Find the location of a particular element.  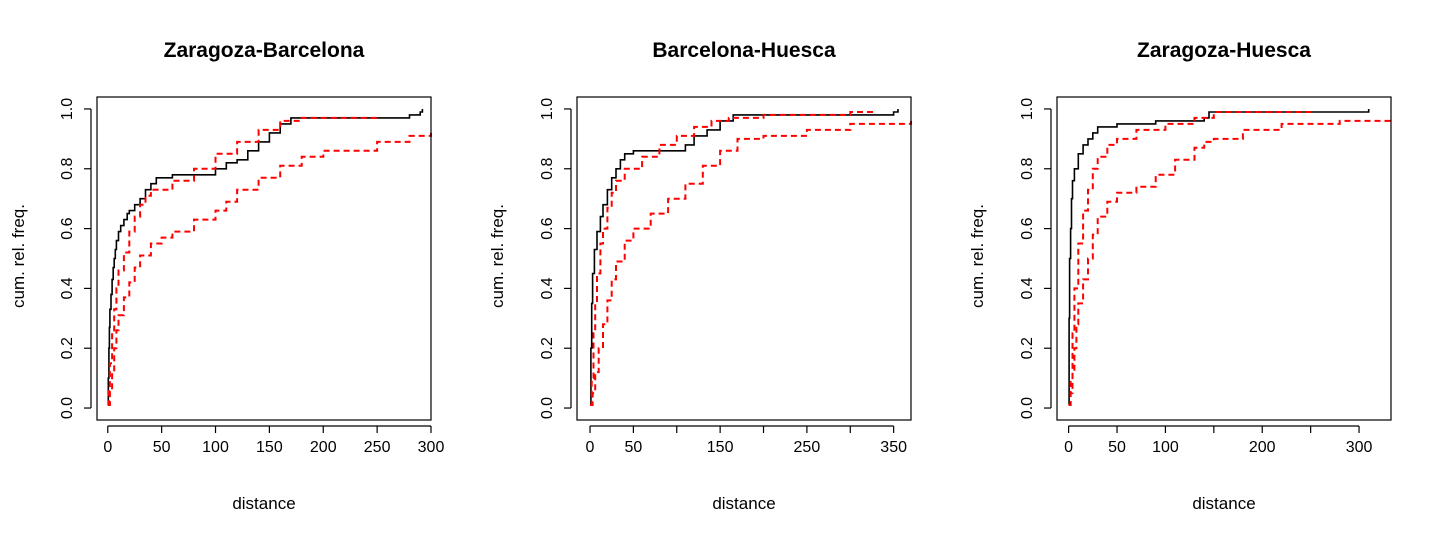

chart-title: Barcelona-Huesca is located at coordinates (744, 50).